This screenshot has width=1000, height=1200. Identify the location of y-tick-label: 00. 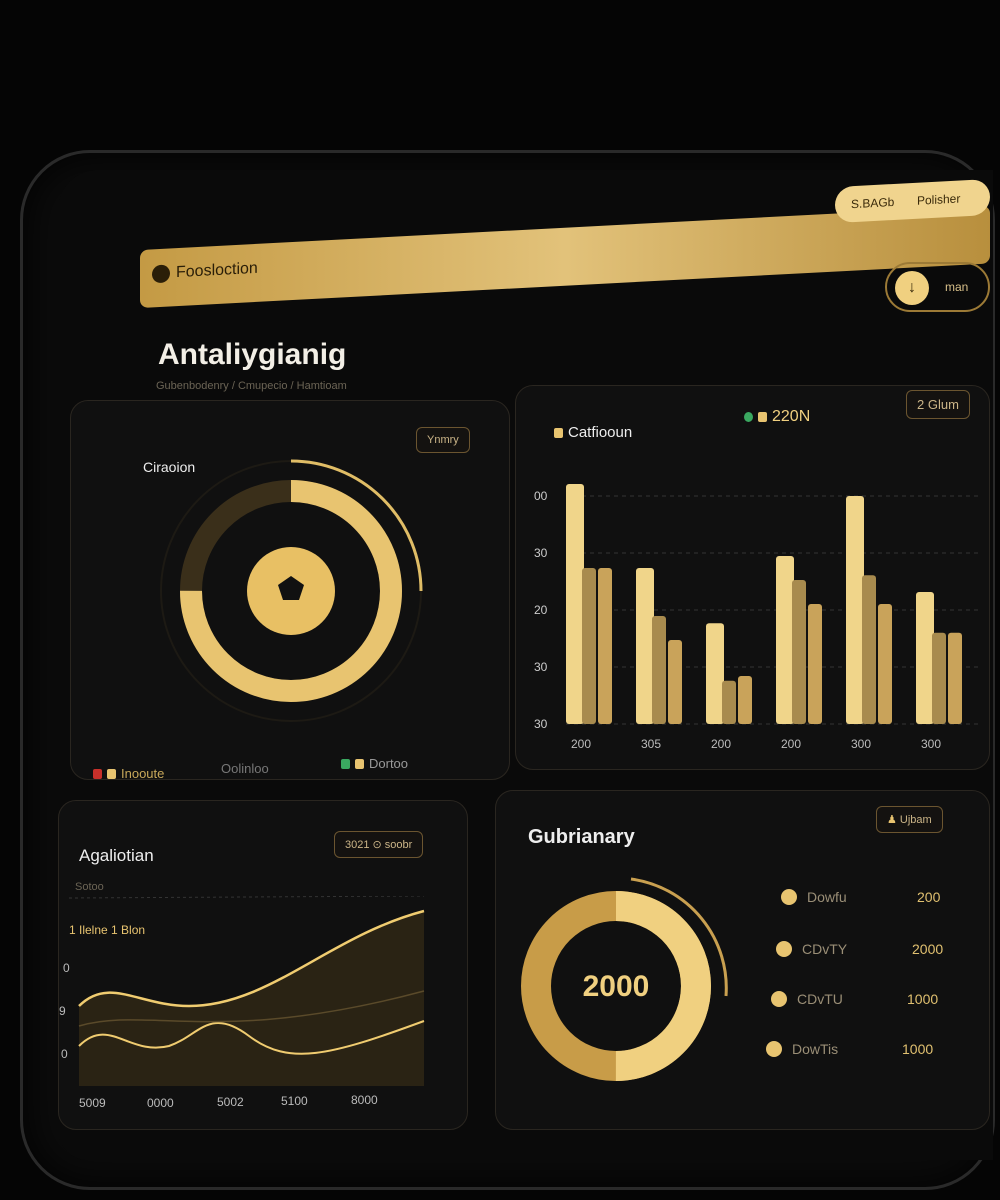
(541, 496).